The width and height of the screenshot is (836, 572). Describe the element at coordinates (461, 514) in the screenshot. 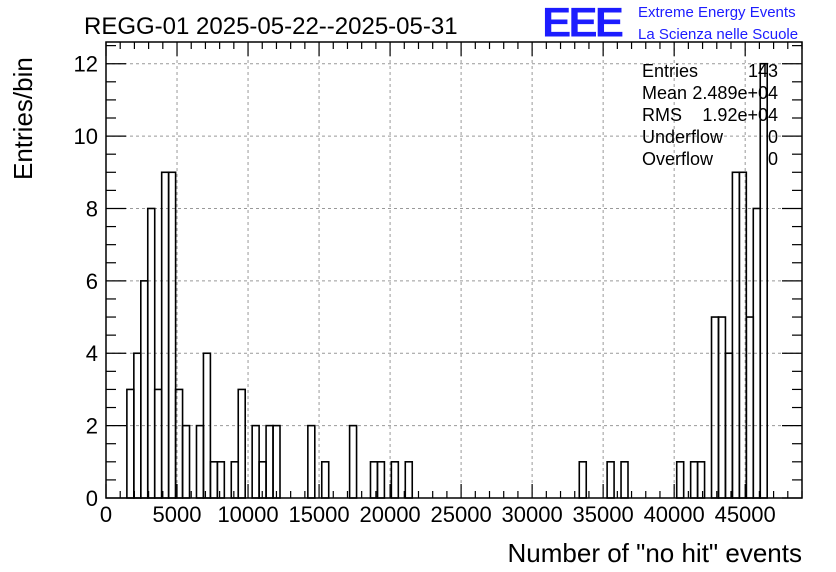

I see `x-tick-label: 25000` at that location.